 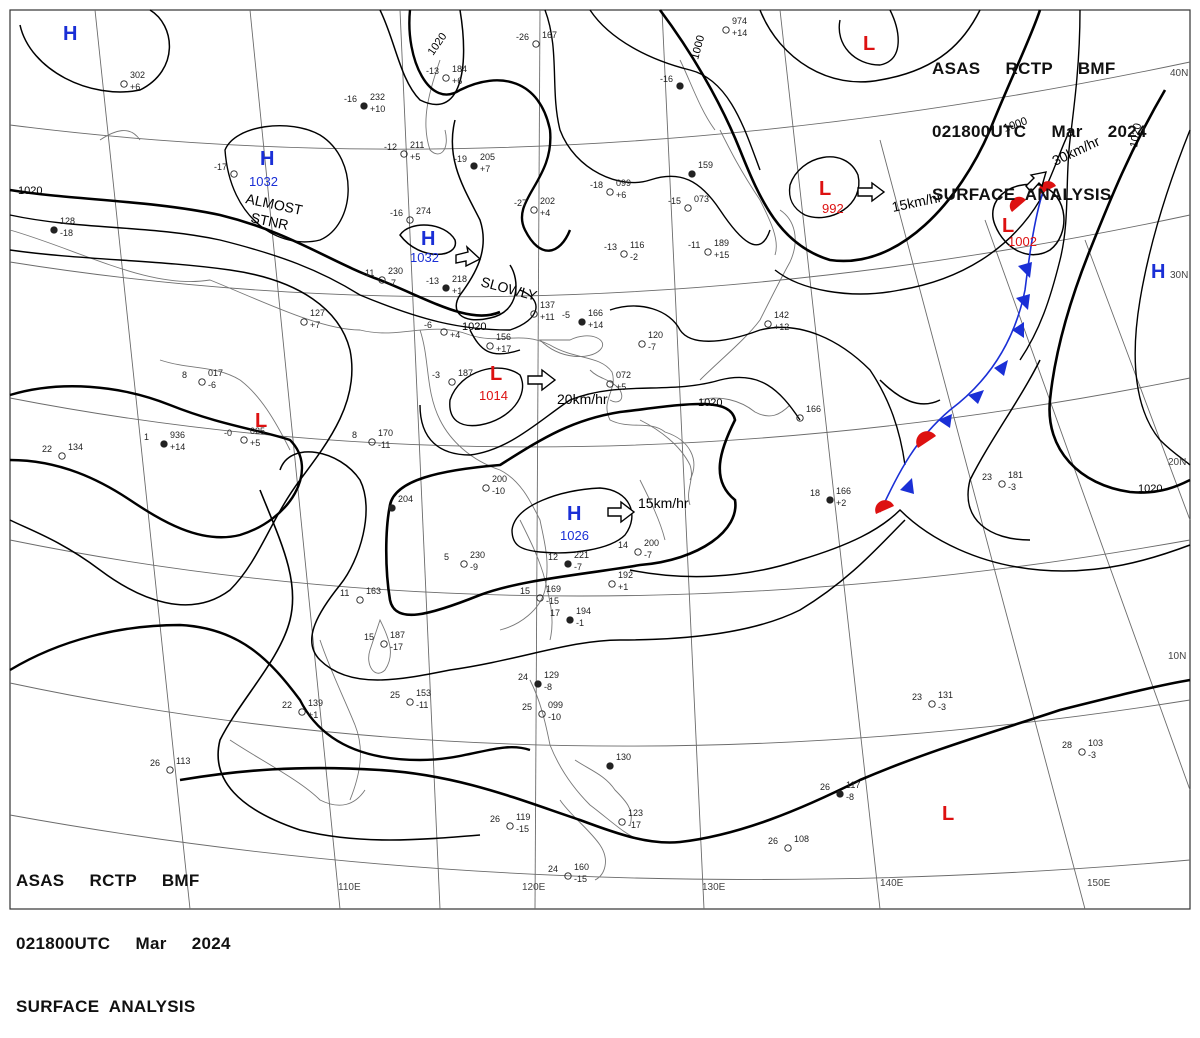 I want to click on station-plot: -12 211 +5, so click(x=404, y=151).